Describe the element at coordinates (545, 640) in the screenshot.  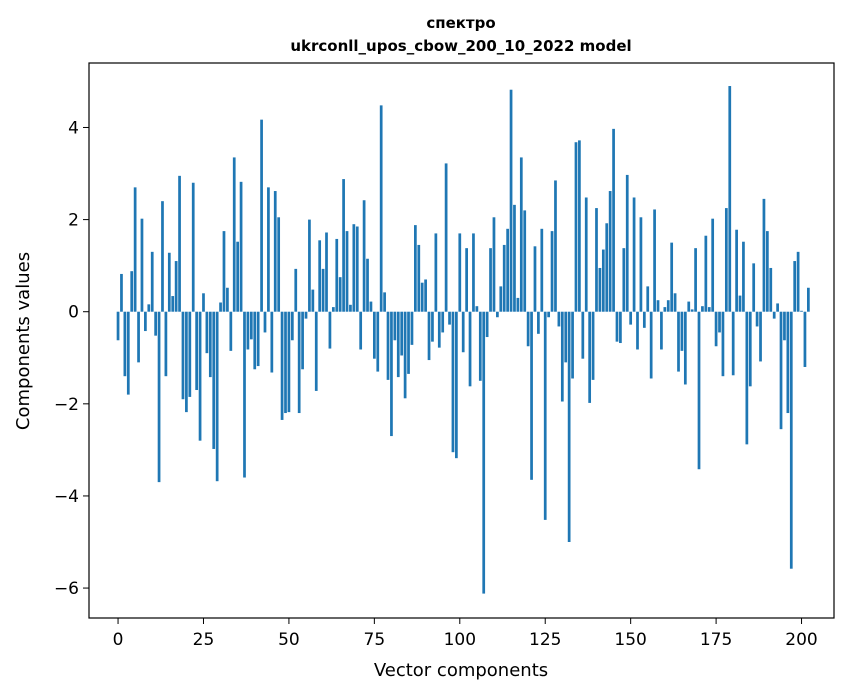
I see `x-tick-label: 125` at that location.